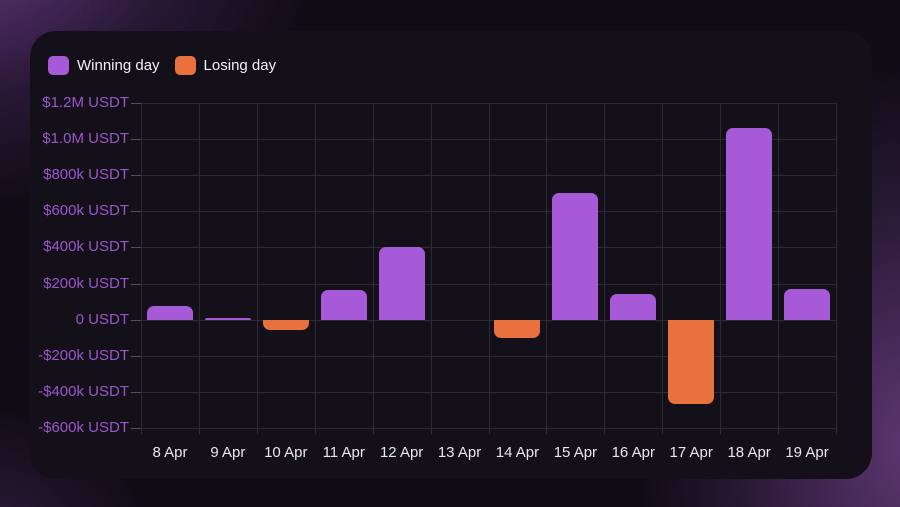  Describe the element at coordinates (517, 452) in the screenshot. I see `x-axis-label: 14 Apr` at that location.